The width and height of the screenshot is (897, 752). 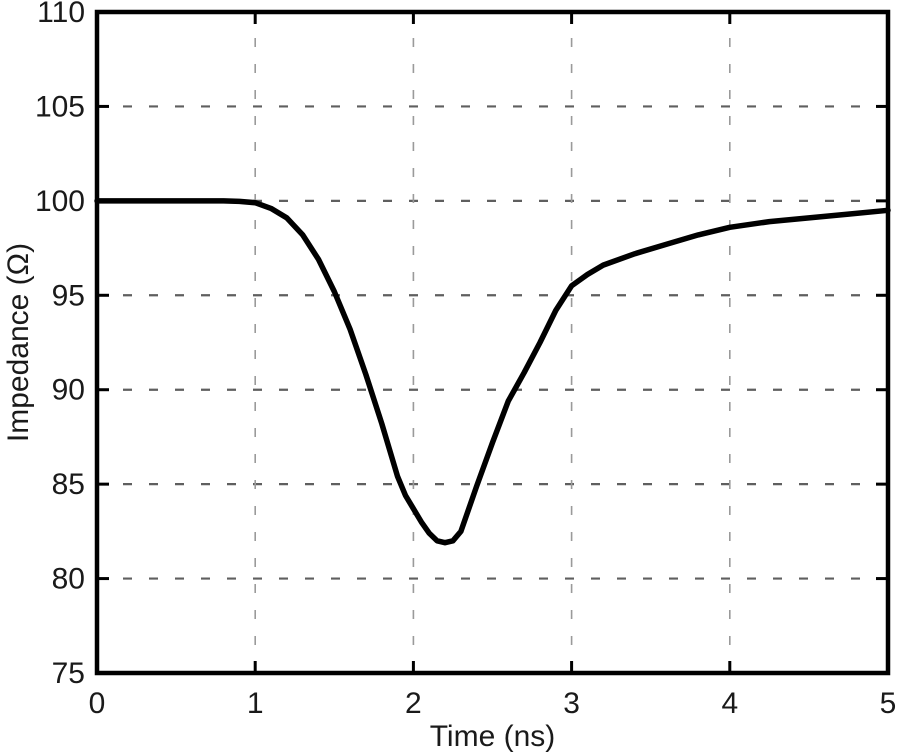 I want to click on y-tick-label: 110, so click(x=61, y=14).